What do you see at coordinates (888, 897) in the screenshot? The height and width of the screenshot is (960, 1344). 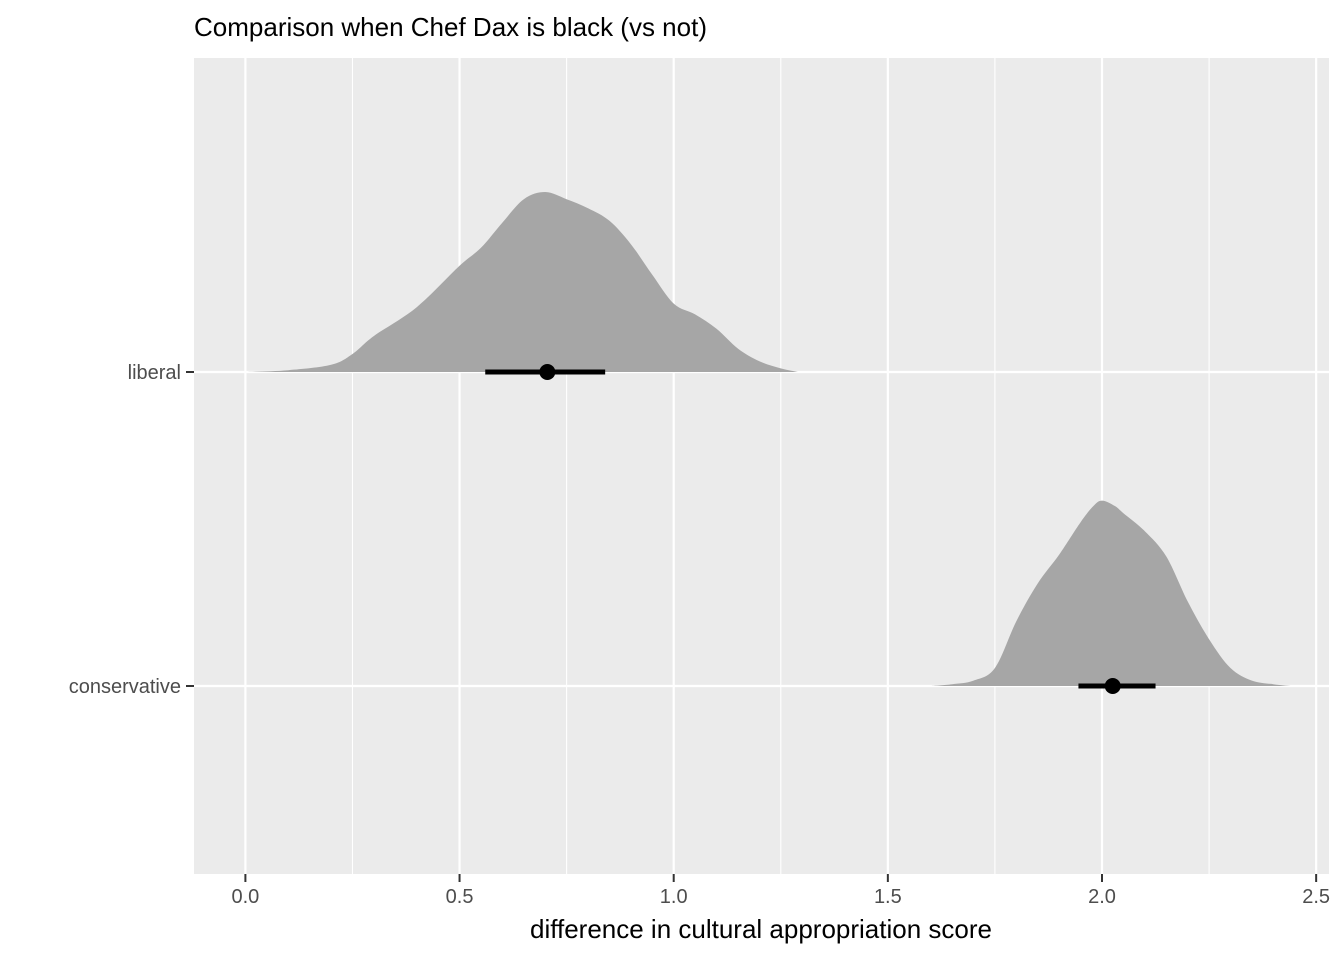 I see `x-tick-label: 1.5` at bounding box center [888, 897].